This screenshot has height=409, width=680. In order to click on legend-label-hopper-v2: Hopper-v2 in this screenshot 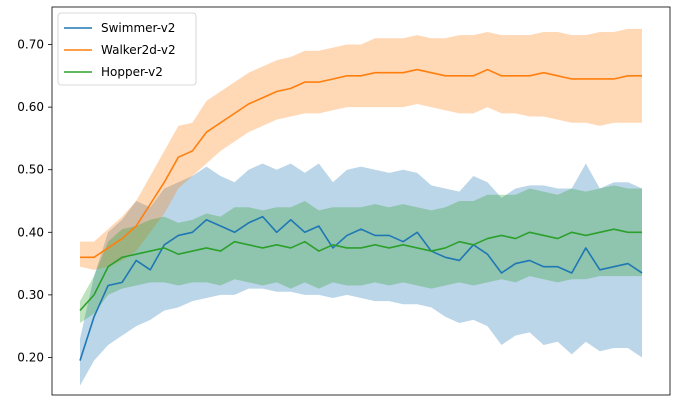, I will do `click(132, 72)`.